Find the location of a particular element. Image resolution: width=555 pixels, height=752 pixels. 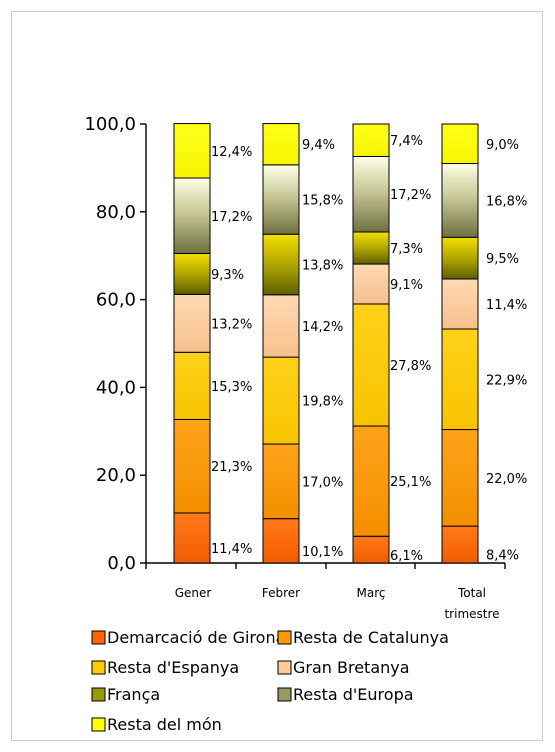

data-label: 15,3% is located at coordinates (231, 387).